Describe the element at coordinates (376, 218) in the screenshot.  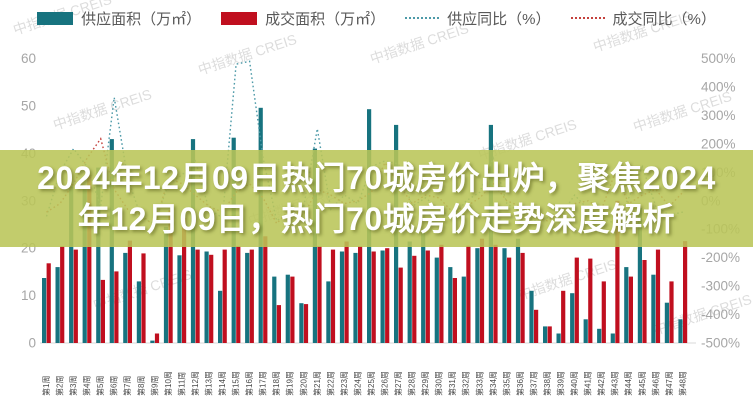
I see `headline-line-2: 年12月09日，热门70城房价走势深度解析` at that location.